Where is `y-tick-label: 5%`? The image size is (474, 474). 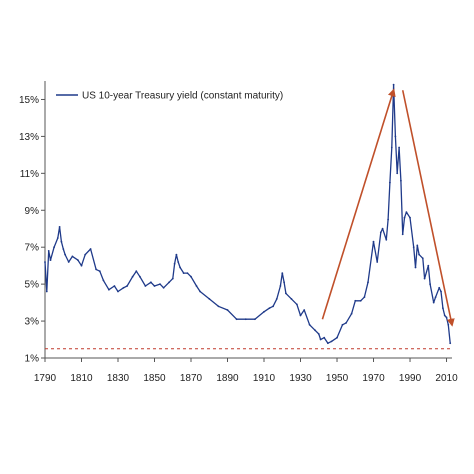 y-tick-label: 5% is located at coordinates (32, 285).